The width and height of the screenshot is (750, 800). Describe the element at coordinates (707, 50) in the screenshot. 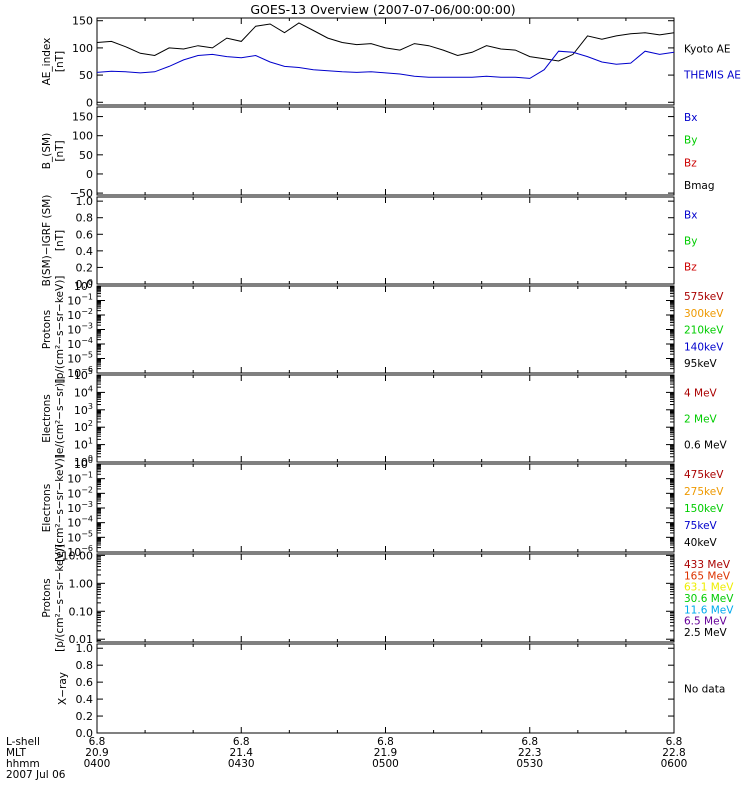

I see `legend-kyoto-ae: Kyoto AE` at that location.